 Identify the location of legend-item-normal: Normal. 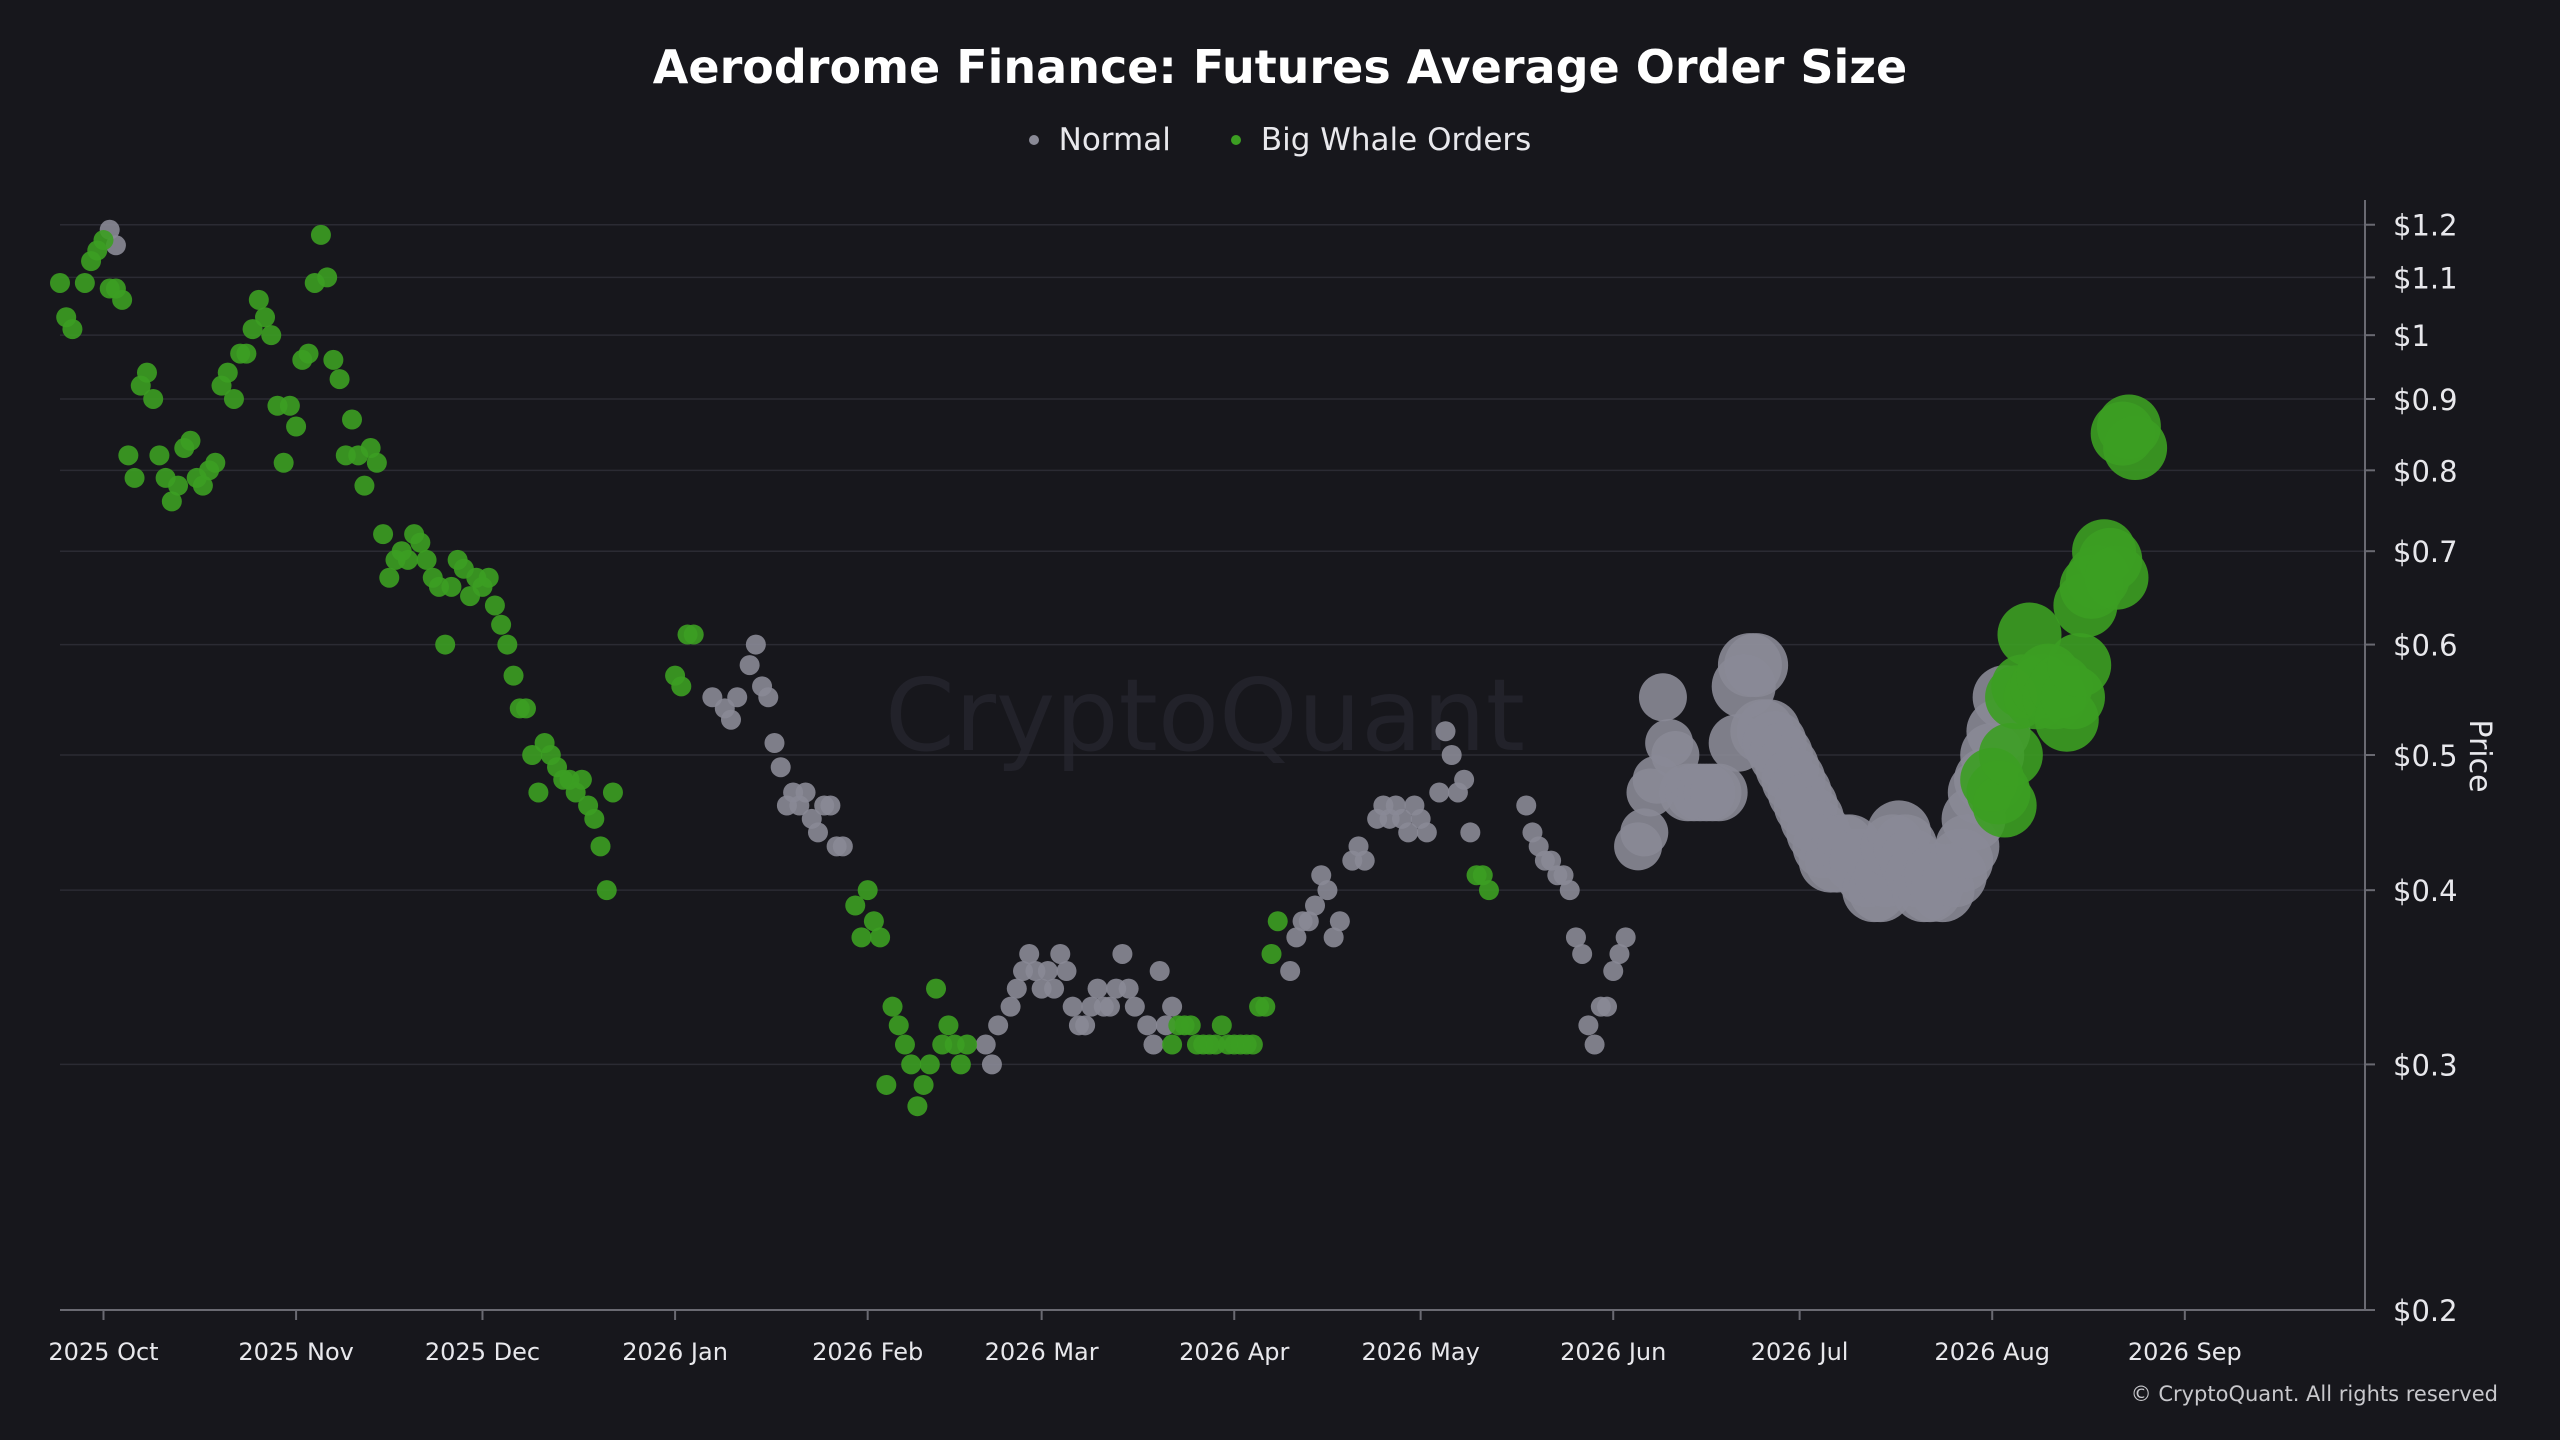
(1099, 140).